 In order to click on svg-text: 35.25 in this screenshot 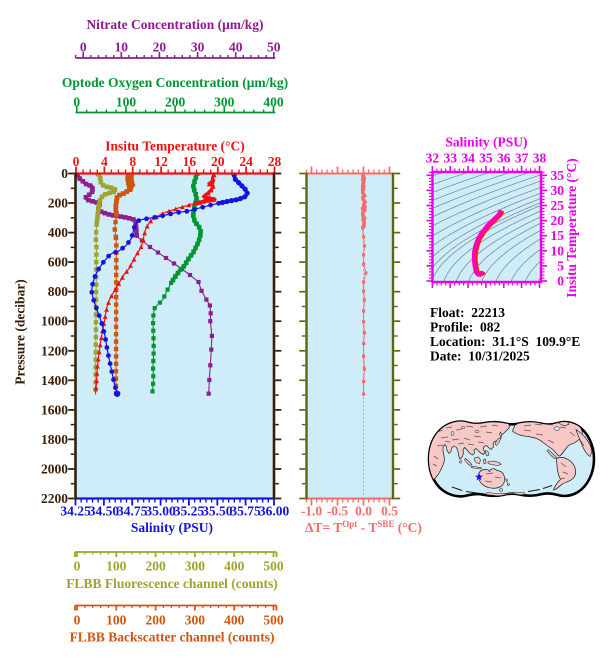, I will do `click(189, 511)`.